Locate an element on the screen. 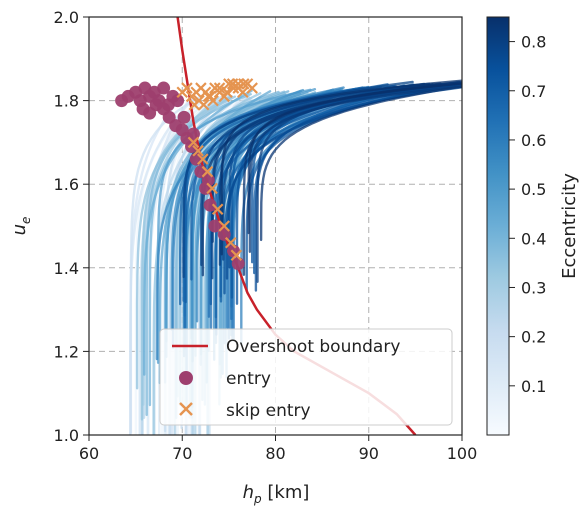  colorbar-tick-label: 0.3 is located at coordinates (533, 287).